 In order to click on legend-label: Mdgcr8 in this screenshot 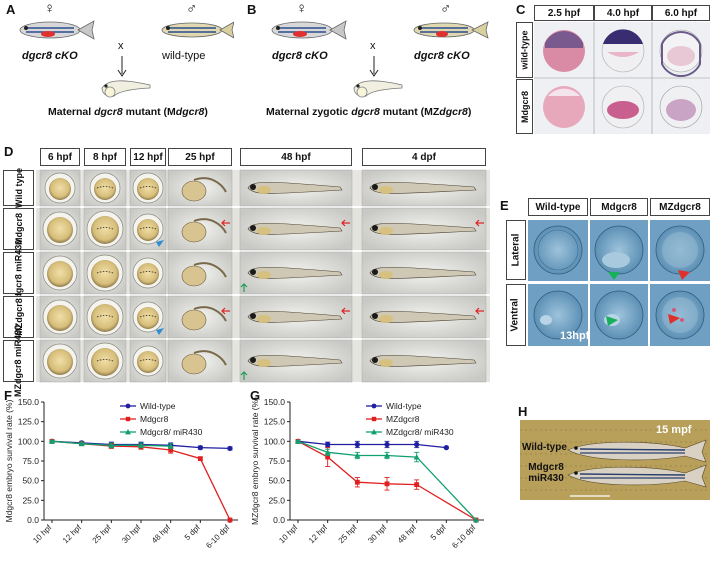, I will do `click(154, 419)`.